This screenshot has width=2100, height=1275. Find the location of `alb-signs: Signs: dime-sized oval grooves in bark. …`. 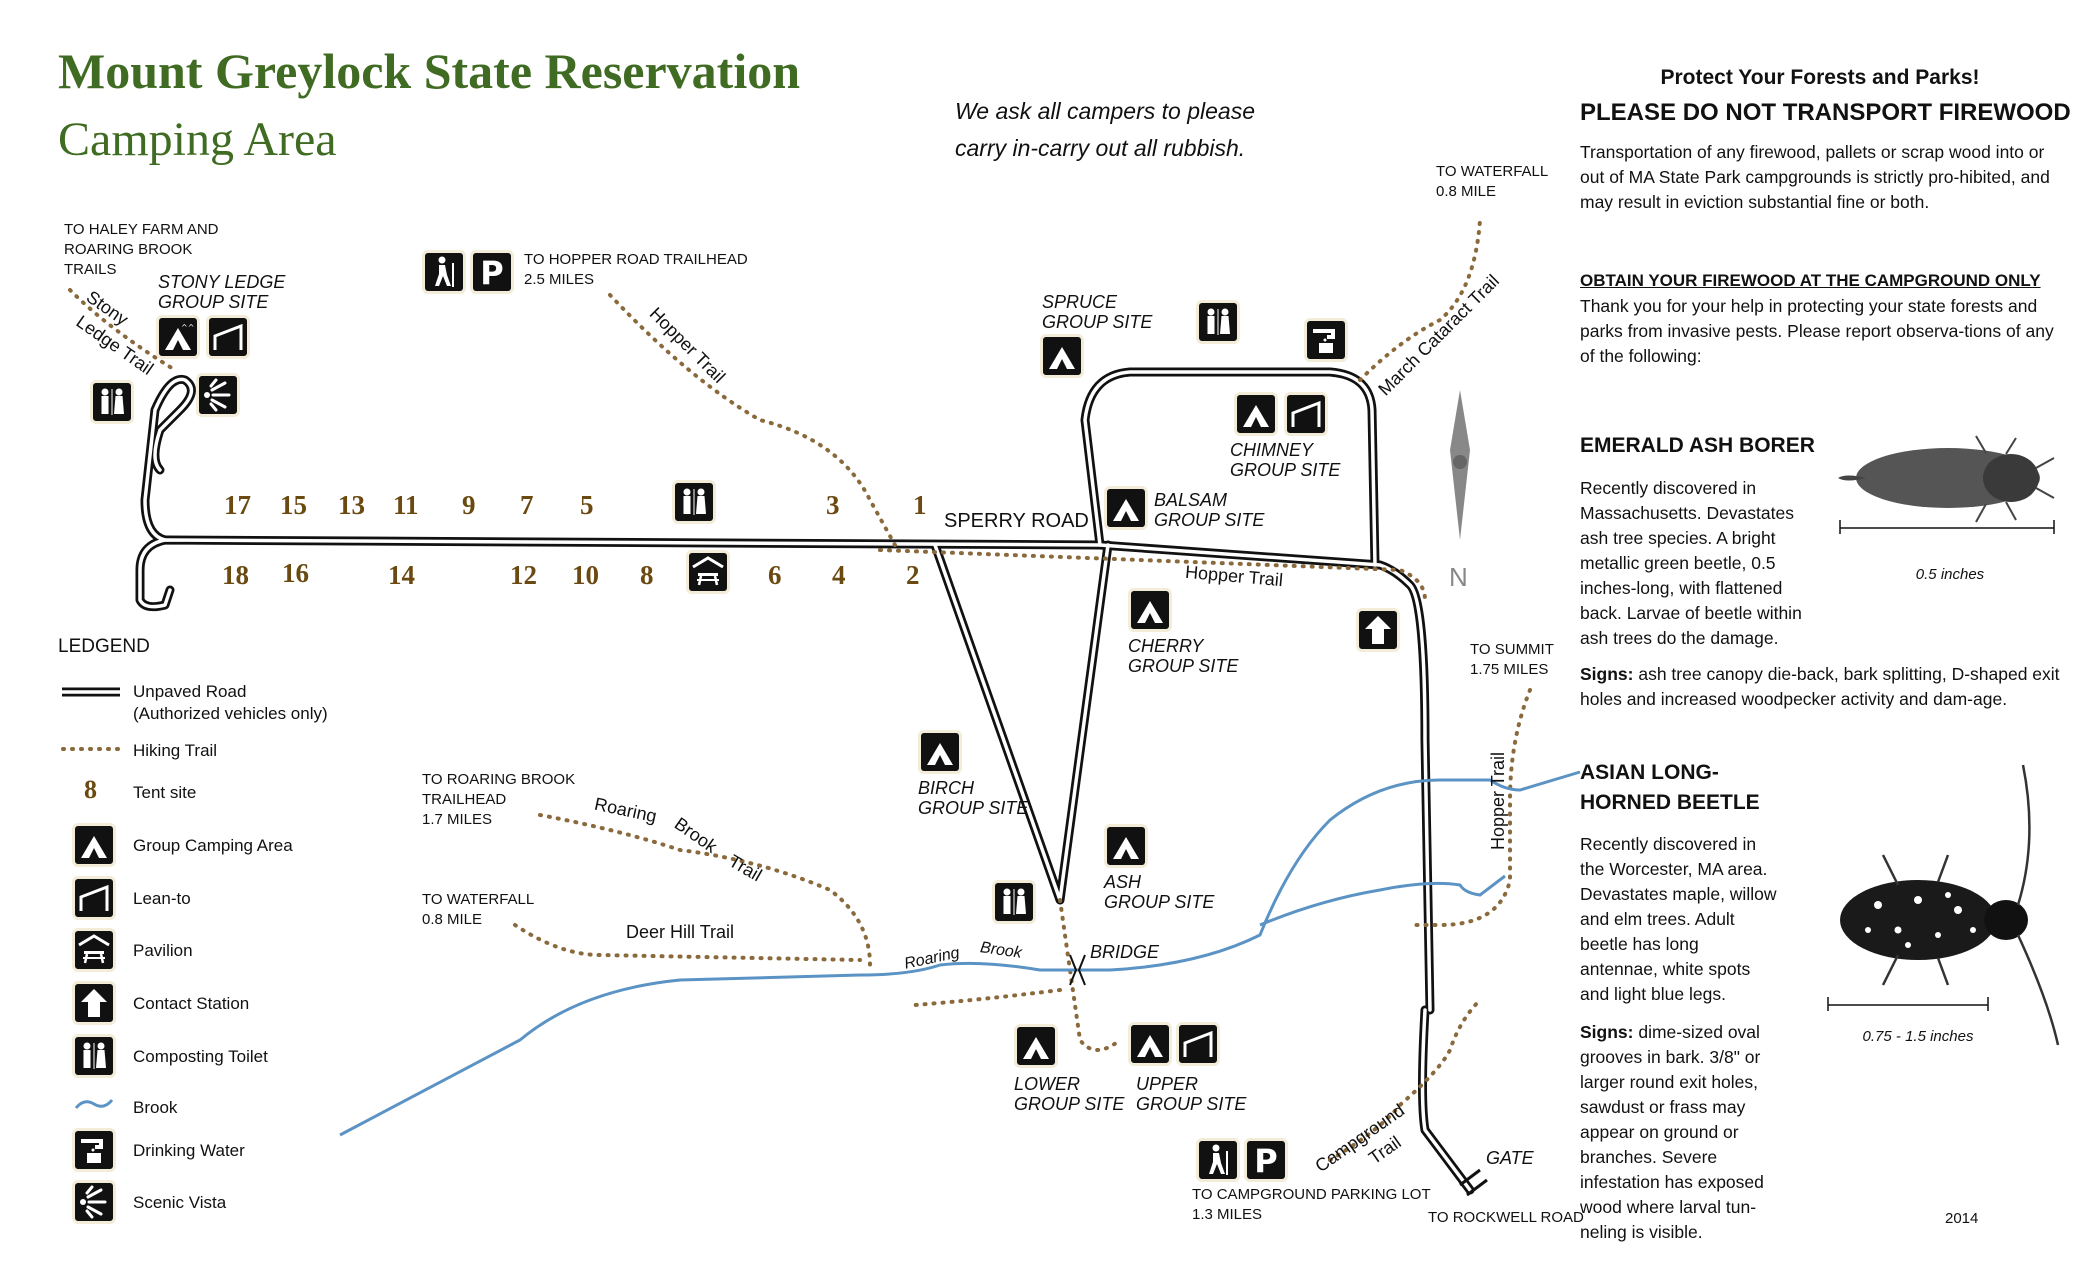

alb-signs: Signs: dime-sized oval grooves in bark. … is located at coordinates (1680, 1132).